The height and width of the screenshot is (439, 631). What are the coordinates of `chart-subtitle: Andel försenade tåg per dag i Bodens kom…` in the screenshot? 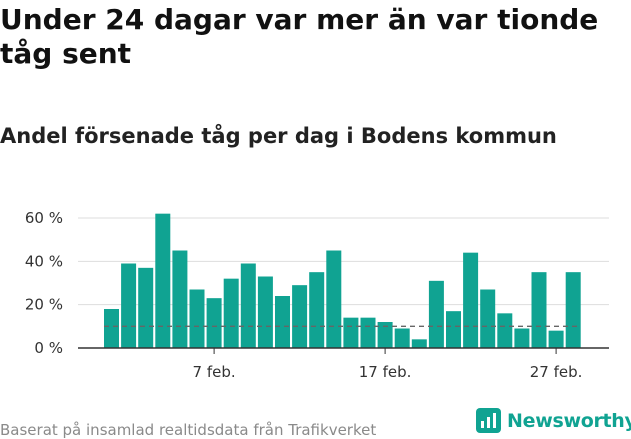 It's located at (278, 136).